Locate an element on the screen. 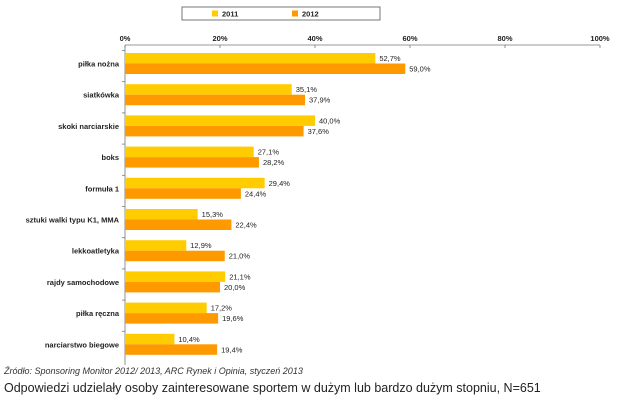  x-tick-label: 0% is located at coordinates (125, 38).